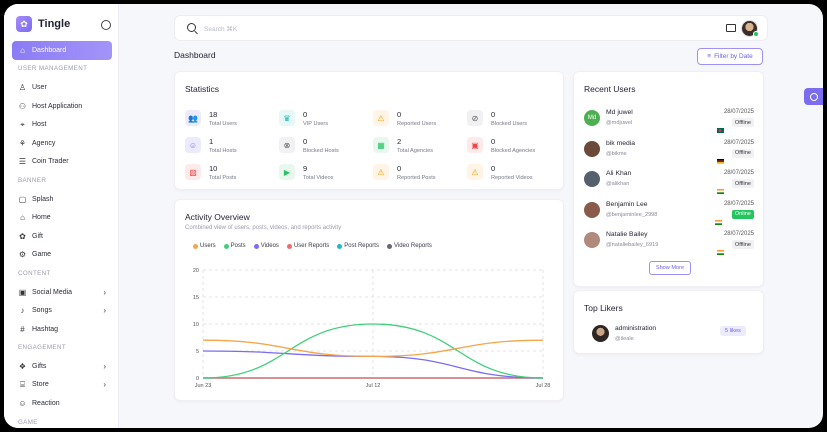 The height and width of the screenshot is (432, 827). Describe the element at coordinates (412, 246) in the screenshot. I see `legend-label: Video Reports` at that location.